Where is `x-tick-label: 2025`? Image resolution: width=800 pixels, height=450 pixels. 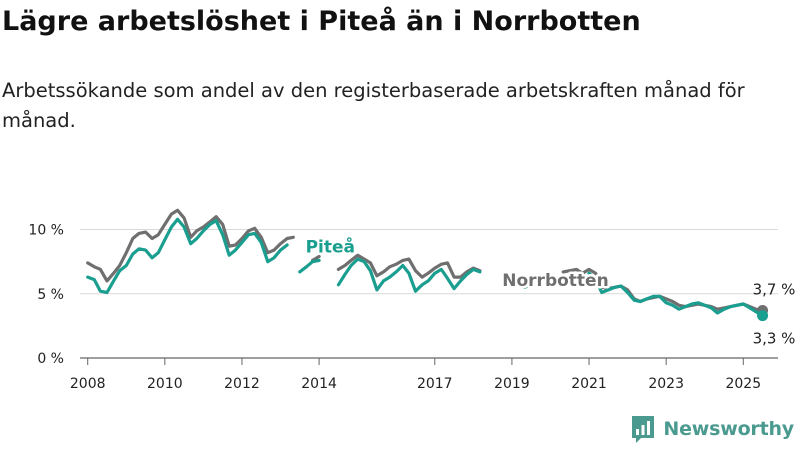 x-tick-label: 2025 is located at coordinates (743, 384).